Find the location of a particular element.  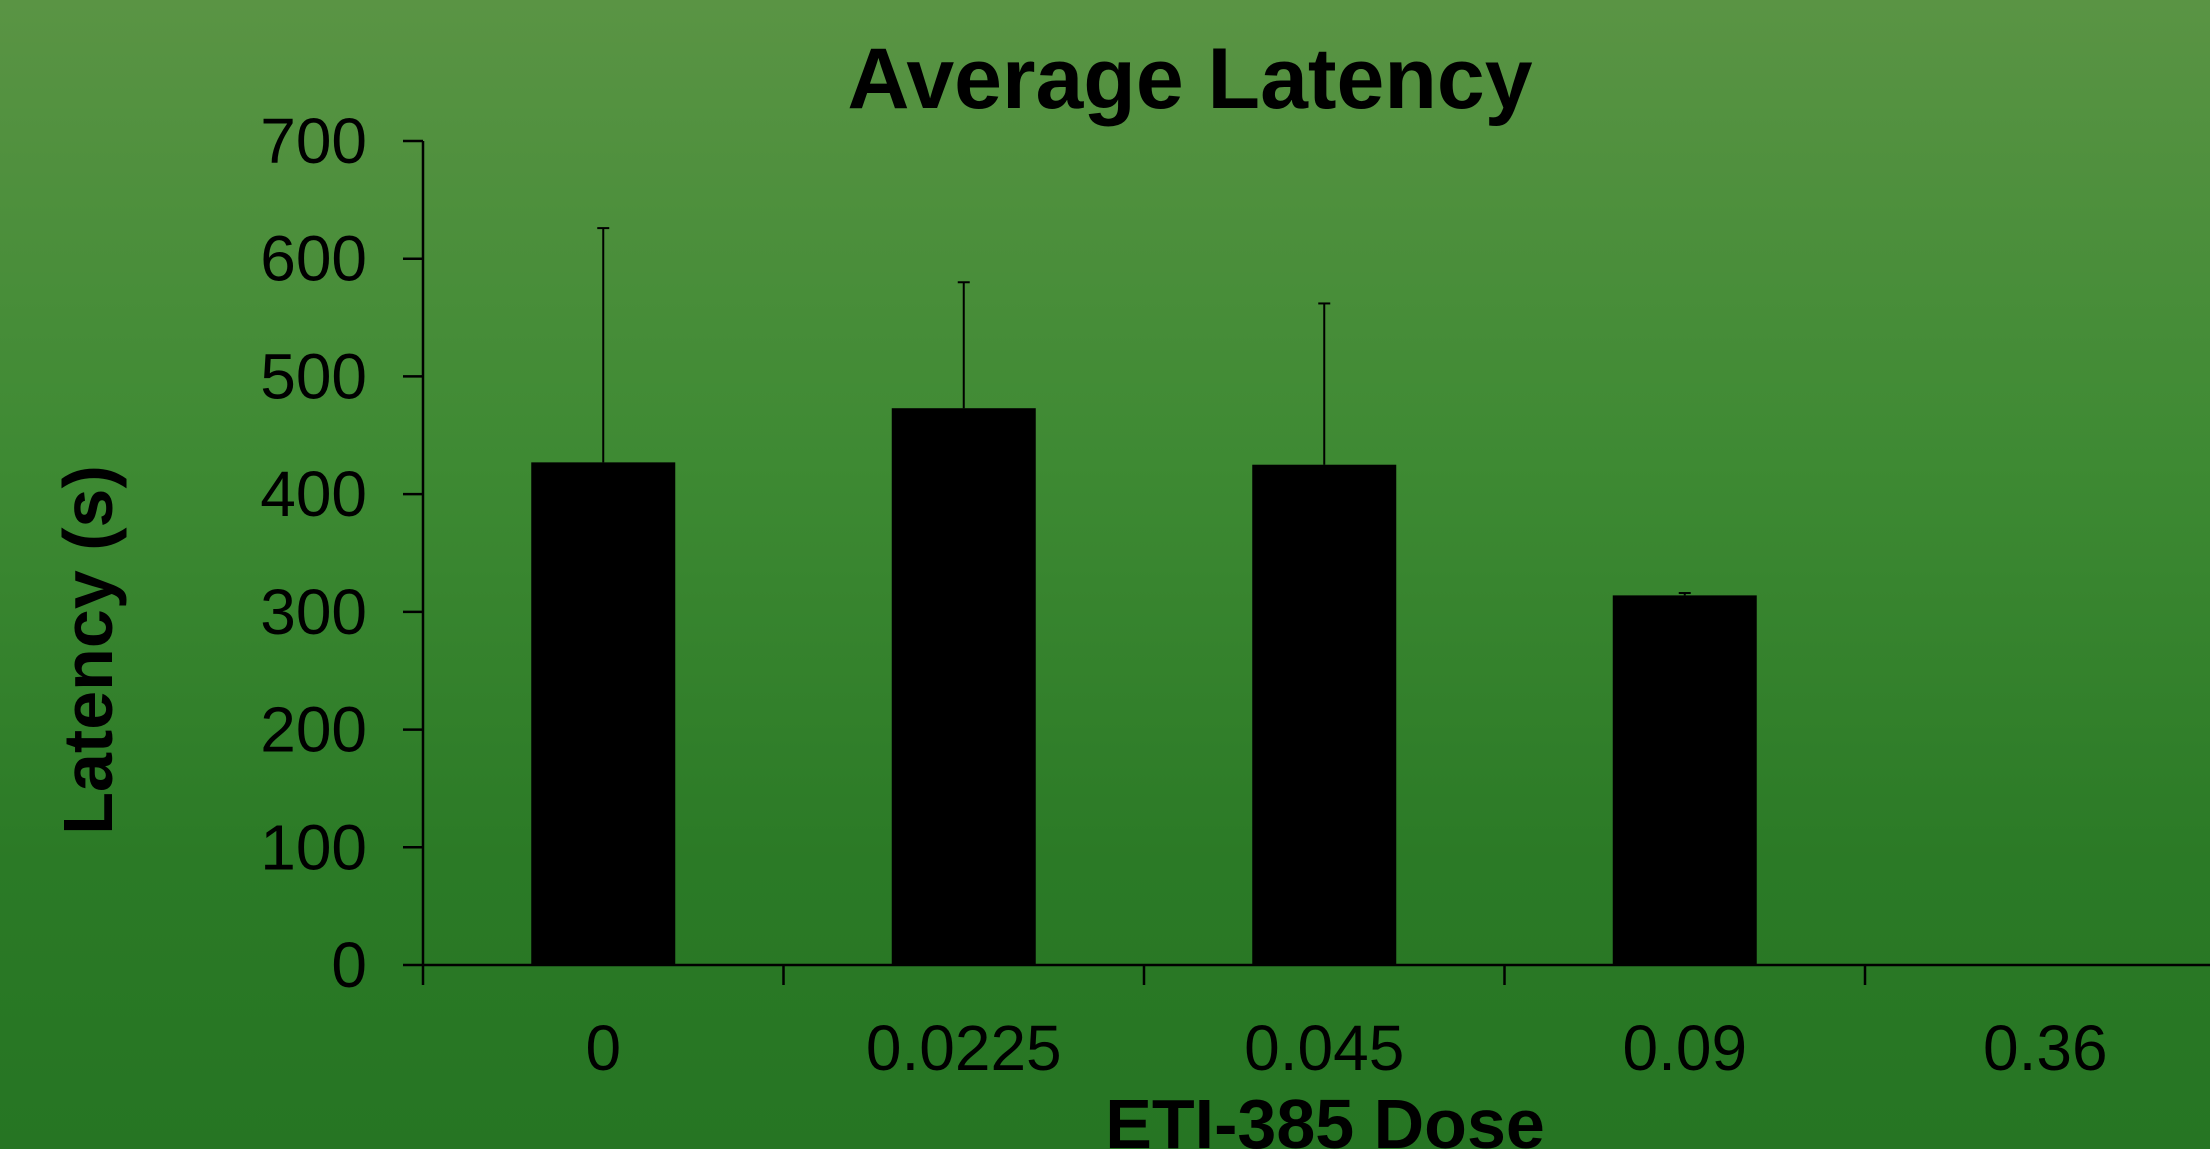

y-tick-label: 200 is located at coordinates (313, 730).